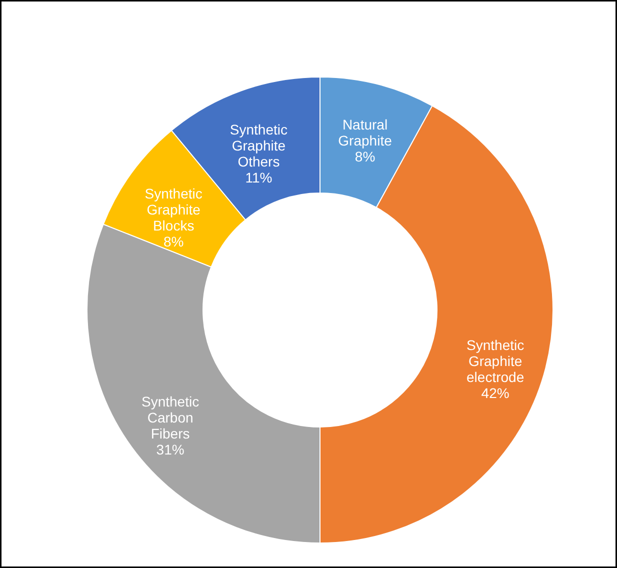 The image size is (617, 568). What do you see at coordinates (170, 450) in the screenshot?
I see `data-label: 31%` at bounding box center [170, 450].